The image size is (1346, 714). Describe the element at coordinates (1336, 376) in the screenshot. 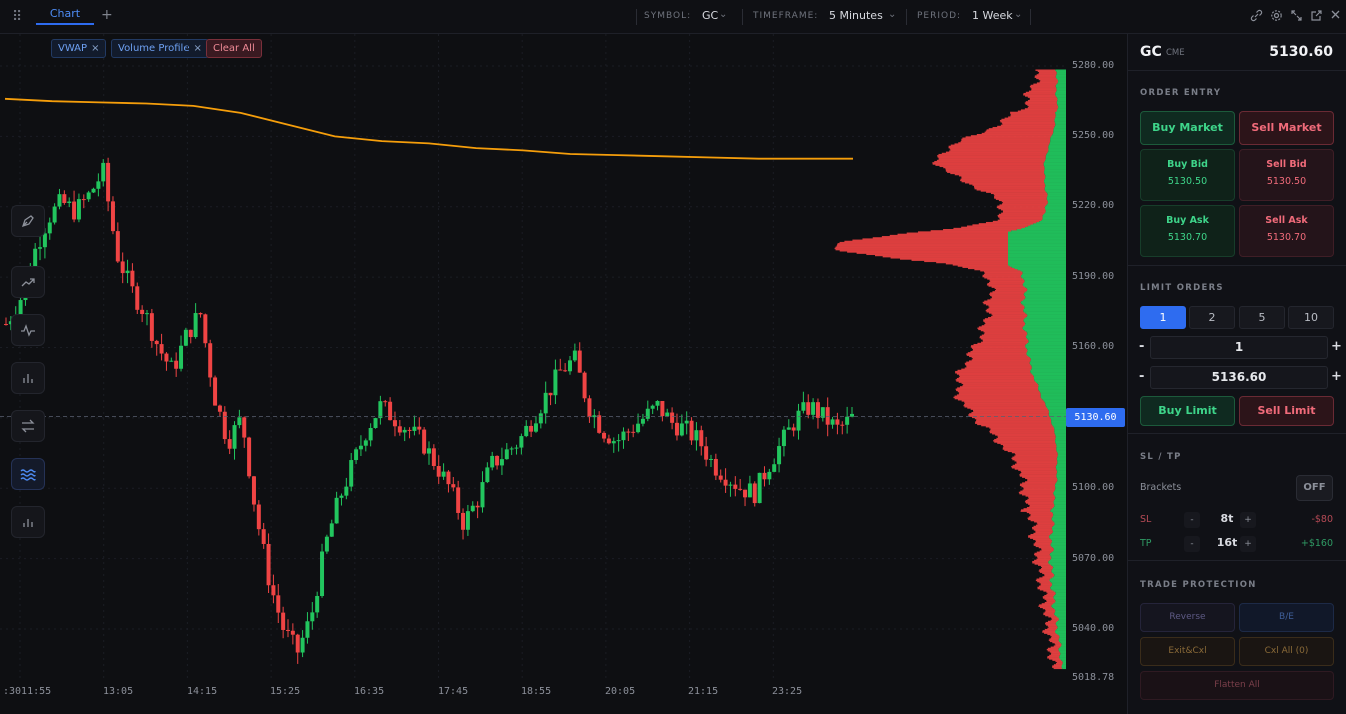

I see `price-increment-button: +` at that location.